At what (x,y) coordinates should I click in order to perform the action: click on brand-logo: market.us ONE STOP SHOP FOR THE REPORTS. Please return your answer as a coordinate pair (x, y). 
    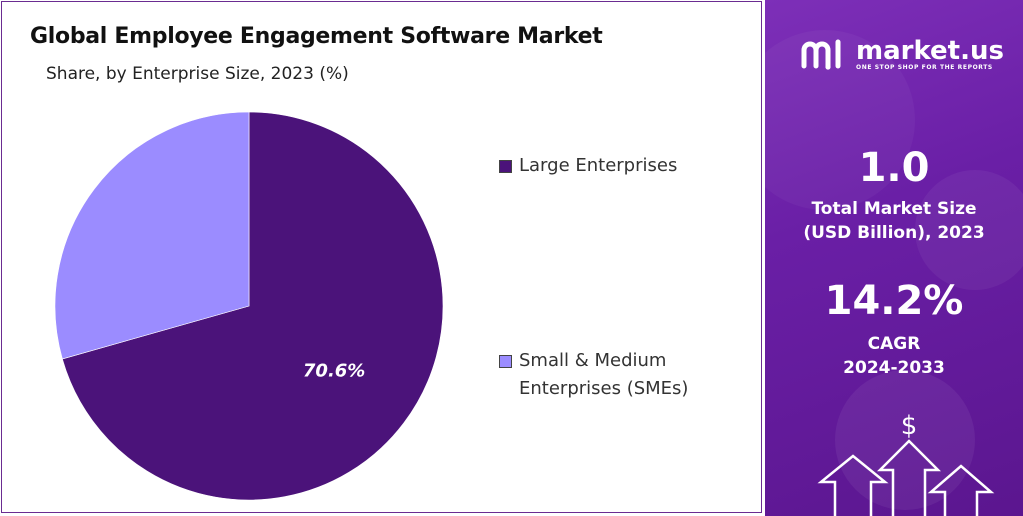
    Looking at the image, I should click on (902, 54).